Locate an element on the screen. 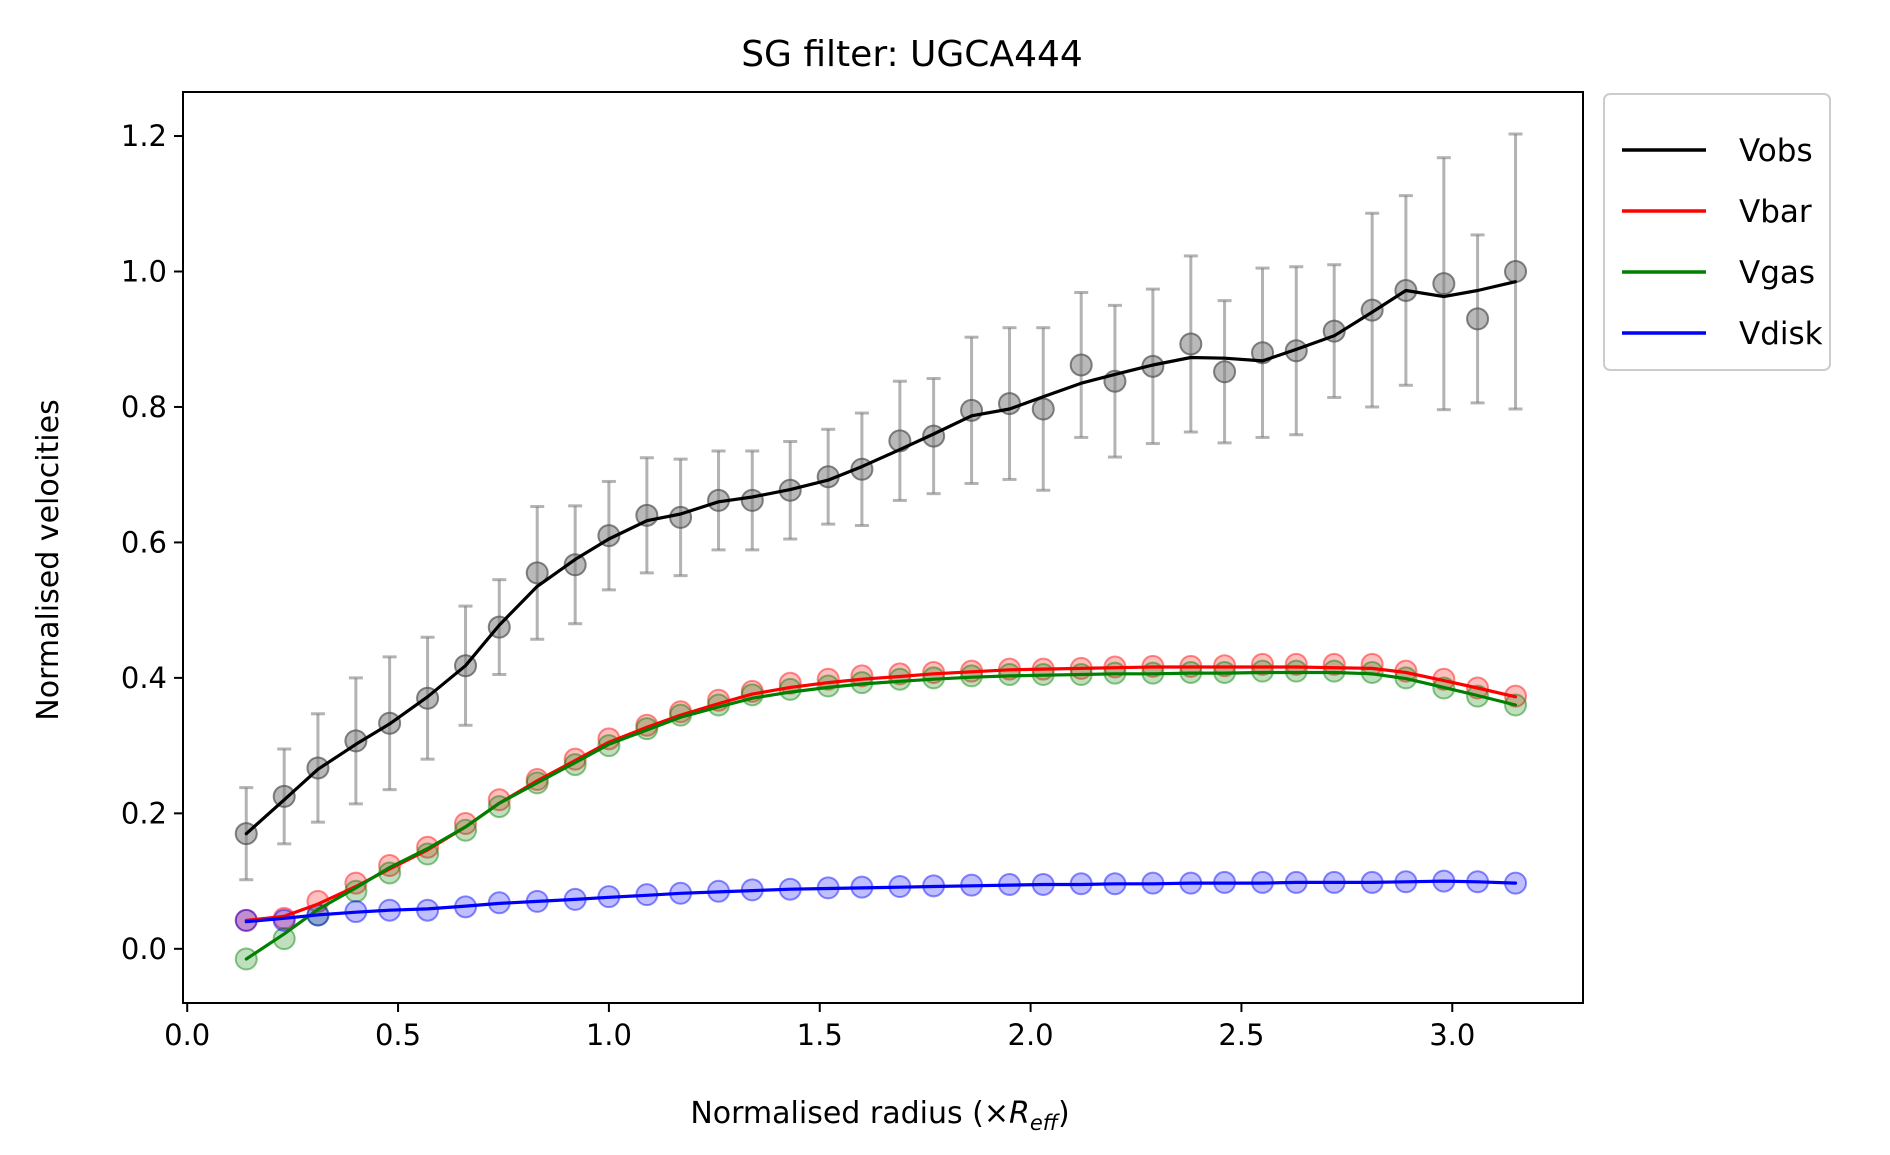 This screenshot has width=1890, height=1155. chart-title: SG filter: UGCA444 is located at coordinates (912, 54).